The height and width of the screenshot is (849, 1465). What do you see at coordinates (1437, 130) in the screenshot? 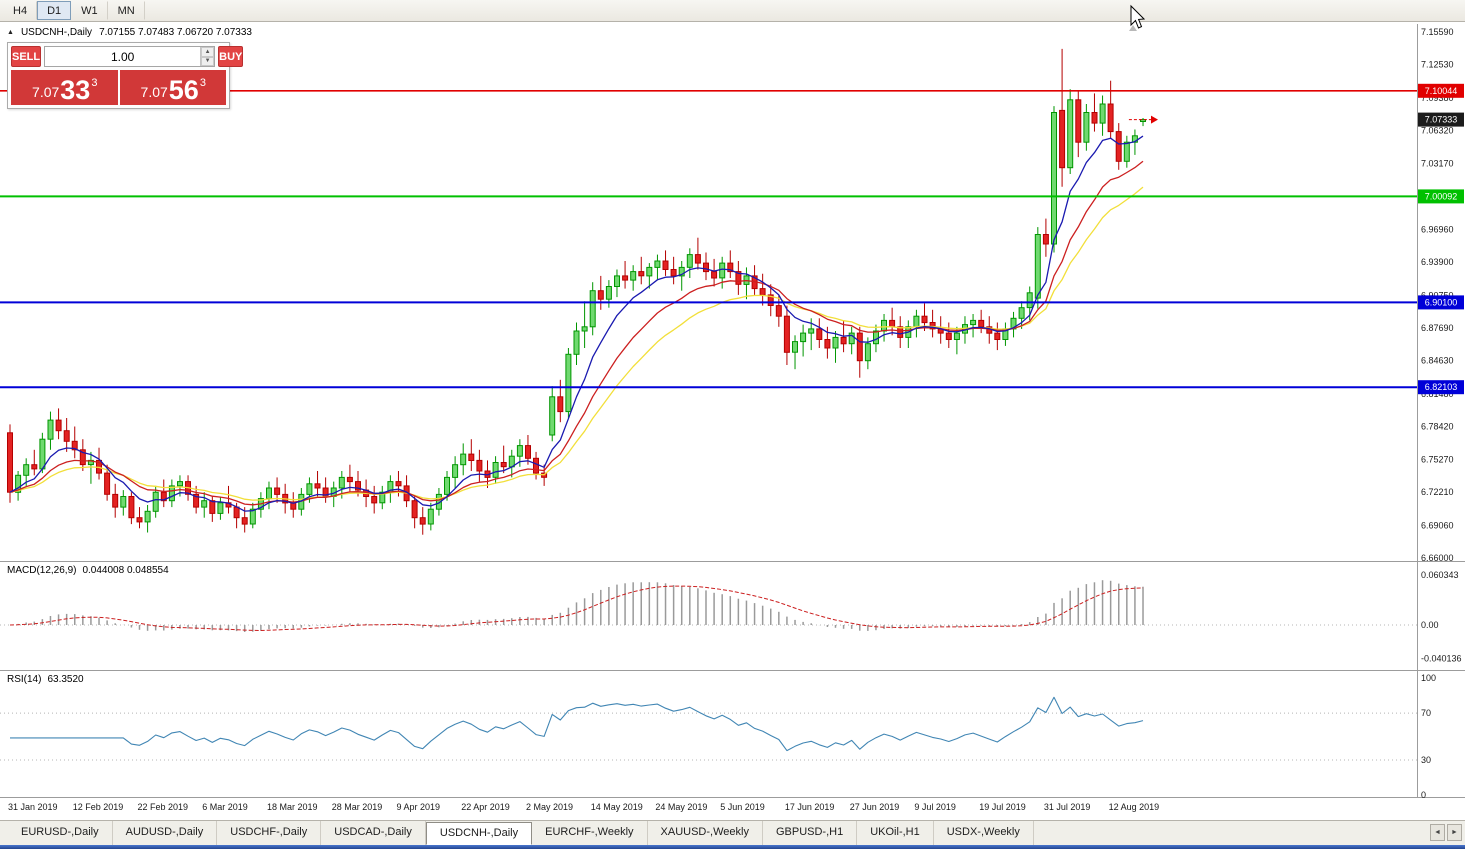
I see `svg-text: 7.06320` at bounding box center [1437, 130].